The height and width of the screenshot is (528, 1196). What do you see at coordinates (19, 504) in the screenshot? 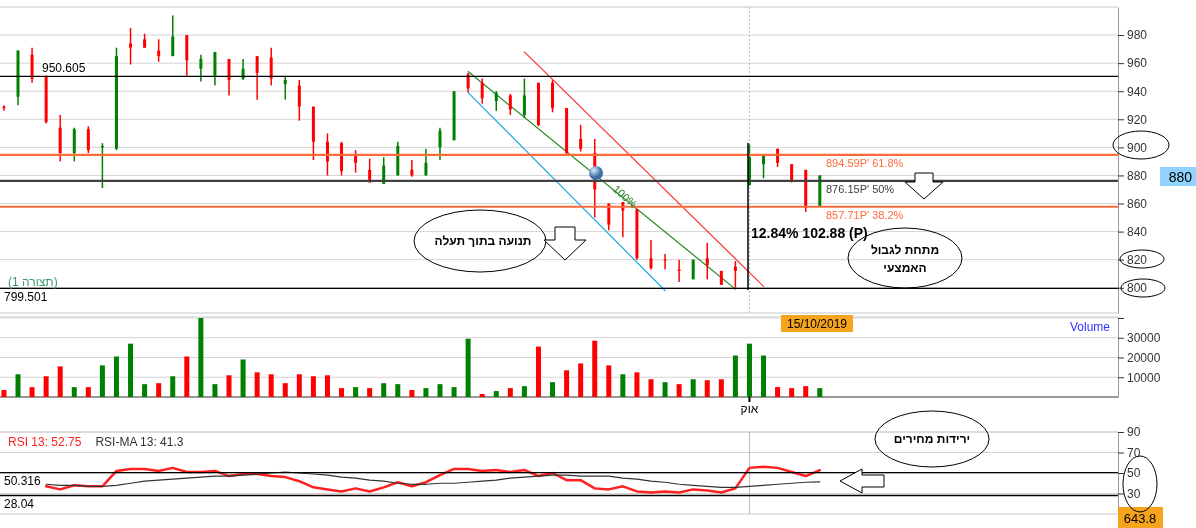
I see `ref-line-label: 28.04` at bounding box center [19, 504].